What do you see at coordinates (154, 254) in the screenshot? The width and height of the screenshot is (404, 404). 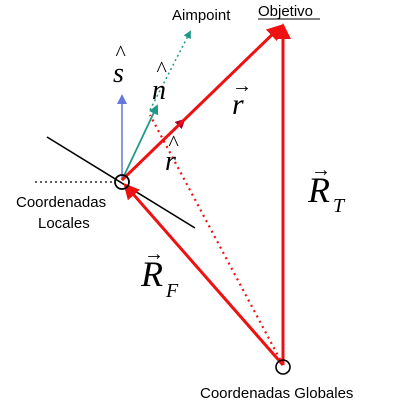 I see `RF-arrow-icon: →` at bounding box center [154, 254].